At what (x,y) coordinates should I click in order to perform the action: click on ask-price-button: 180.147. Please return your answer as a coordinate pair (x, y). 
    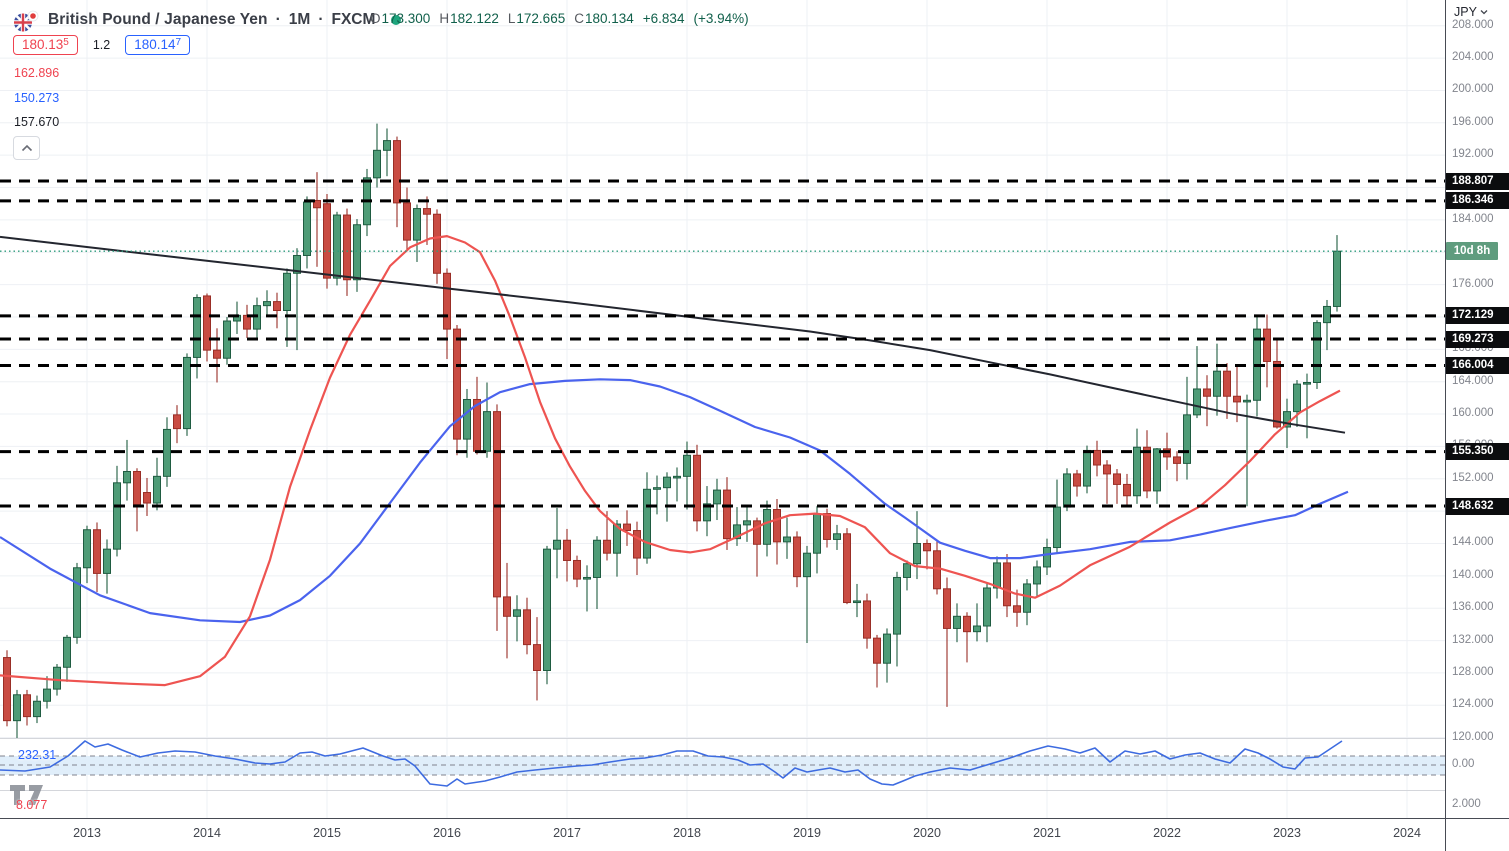
    Looking at the image, I should click on (158, 45).